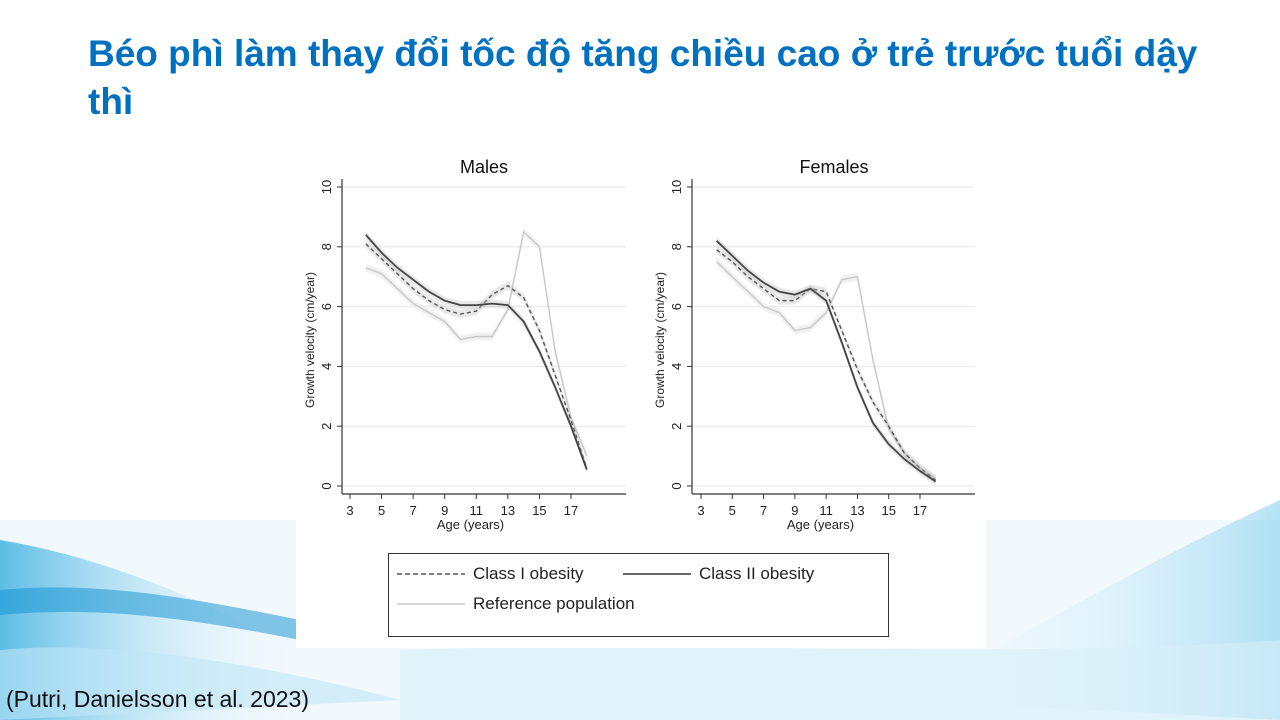 The height and width of the screenshot is (720, 1280). I want to click on legend-label: Reference population, so click(554, 603).